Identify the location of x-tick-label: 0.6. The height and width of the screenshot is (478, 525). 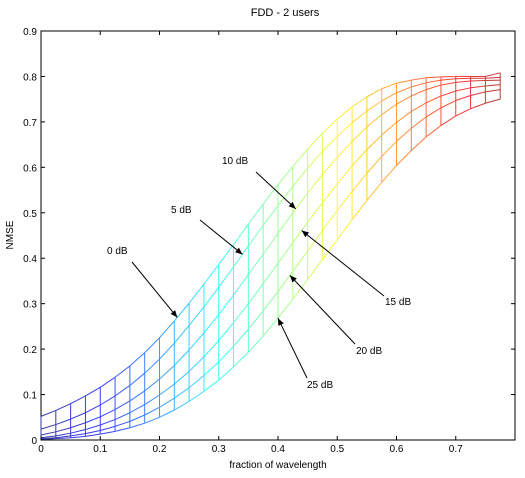
(397, 449).